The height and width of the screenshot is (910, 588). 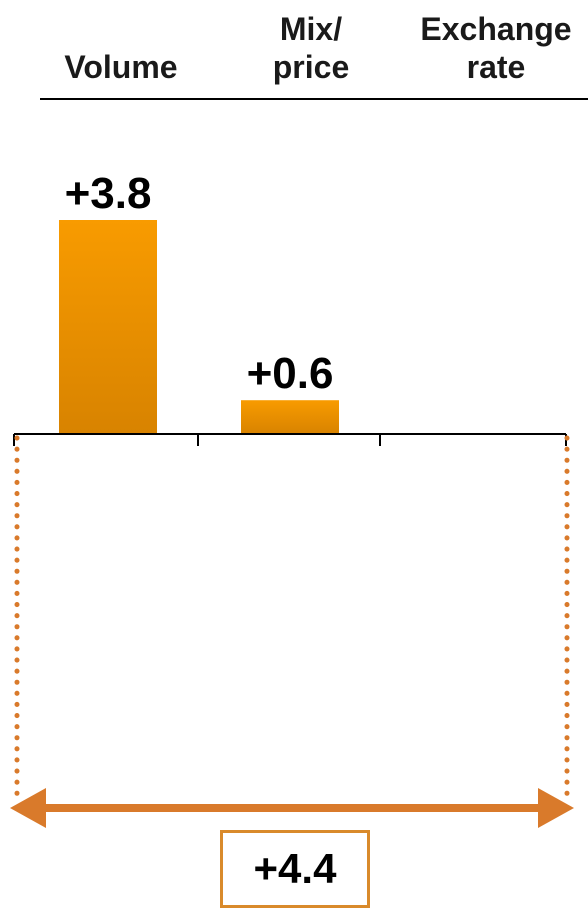 What do you see at coordinates (311, 29) in the screenshot?
I see `column-header-mix-price-line1: Mix/` at bounding box center [311, 29].